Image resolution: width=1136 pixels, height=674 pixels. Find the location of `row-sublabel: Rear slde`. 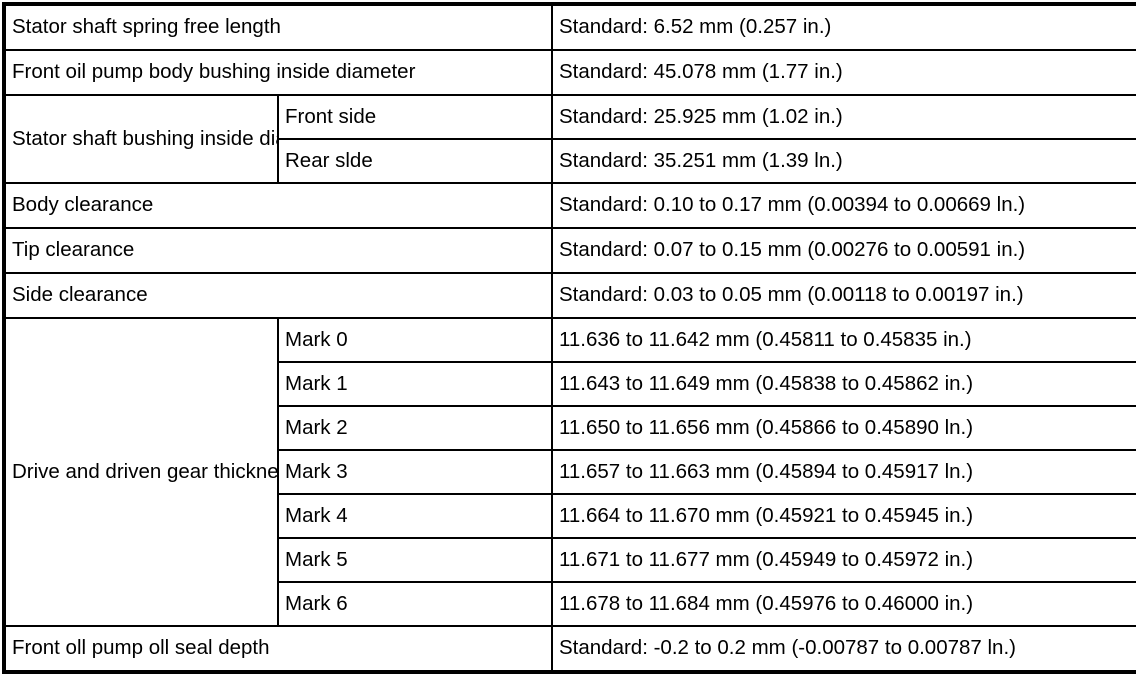

row-sublabel: Rear slde is located at coordinates (415, 161).